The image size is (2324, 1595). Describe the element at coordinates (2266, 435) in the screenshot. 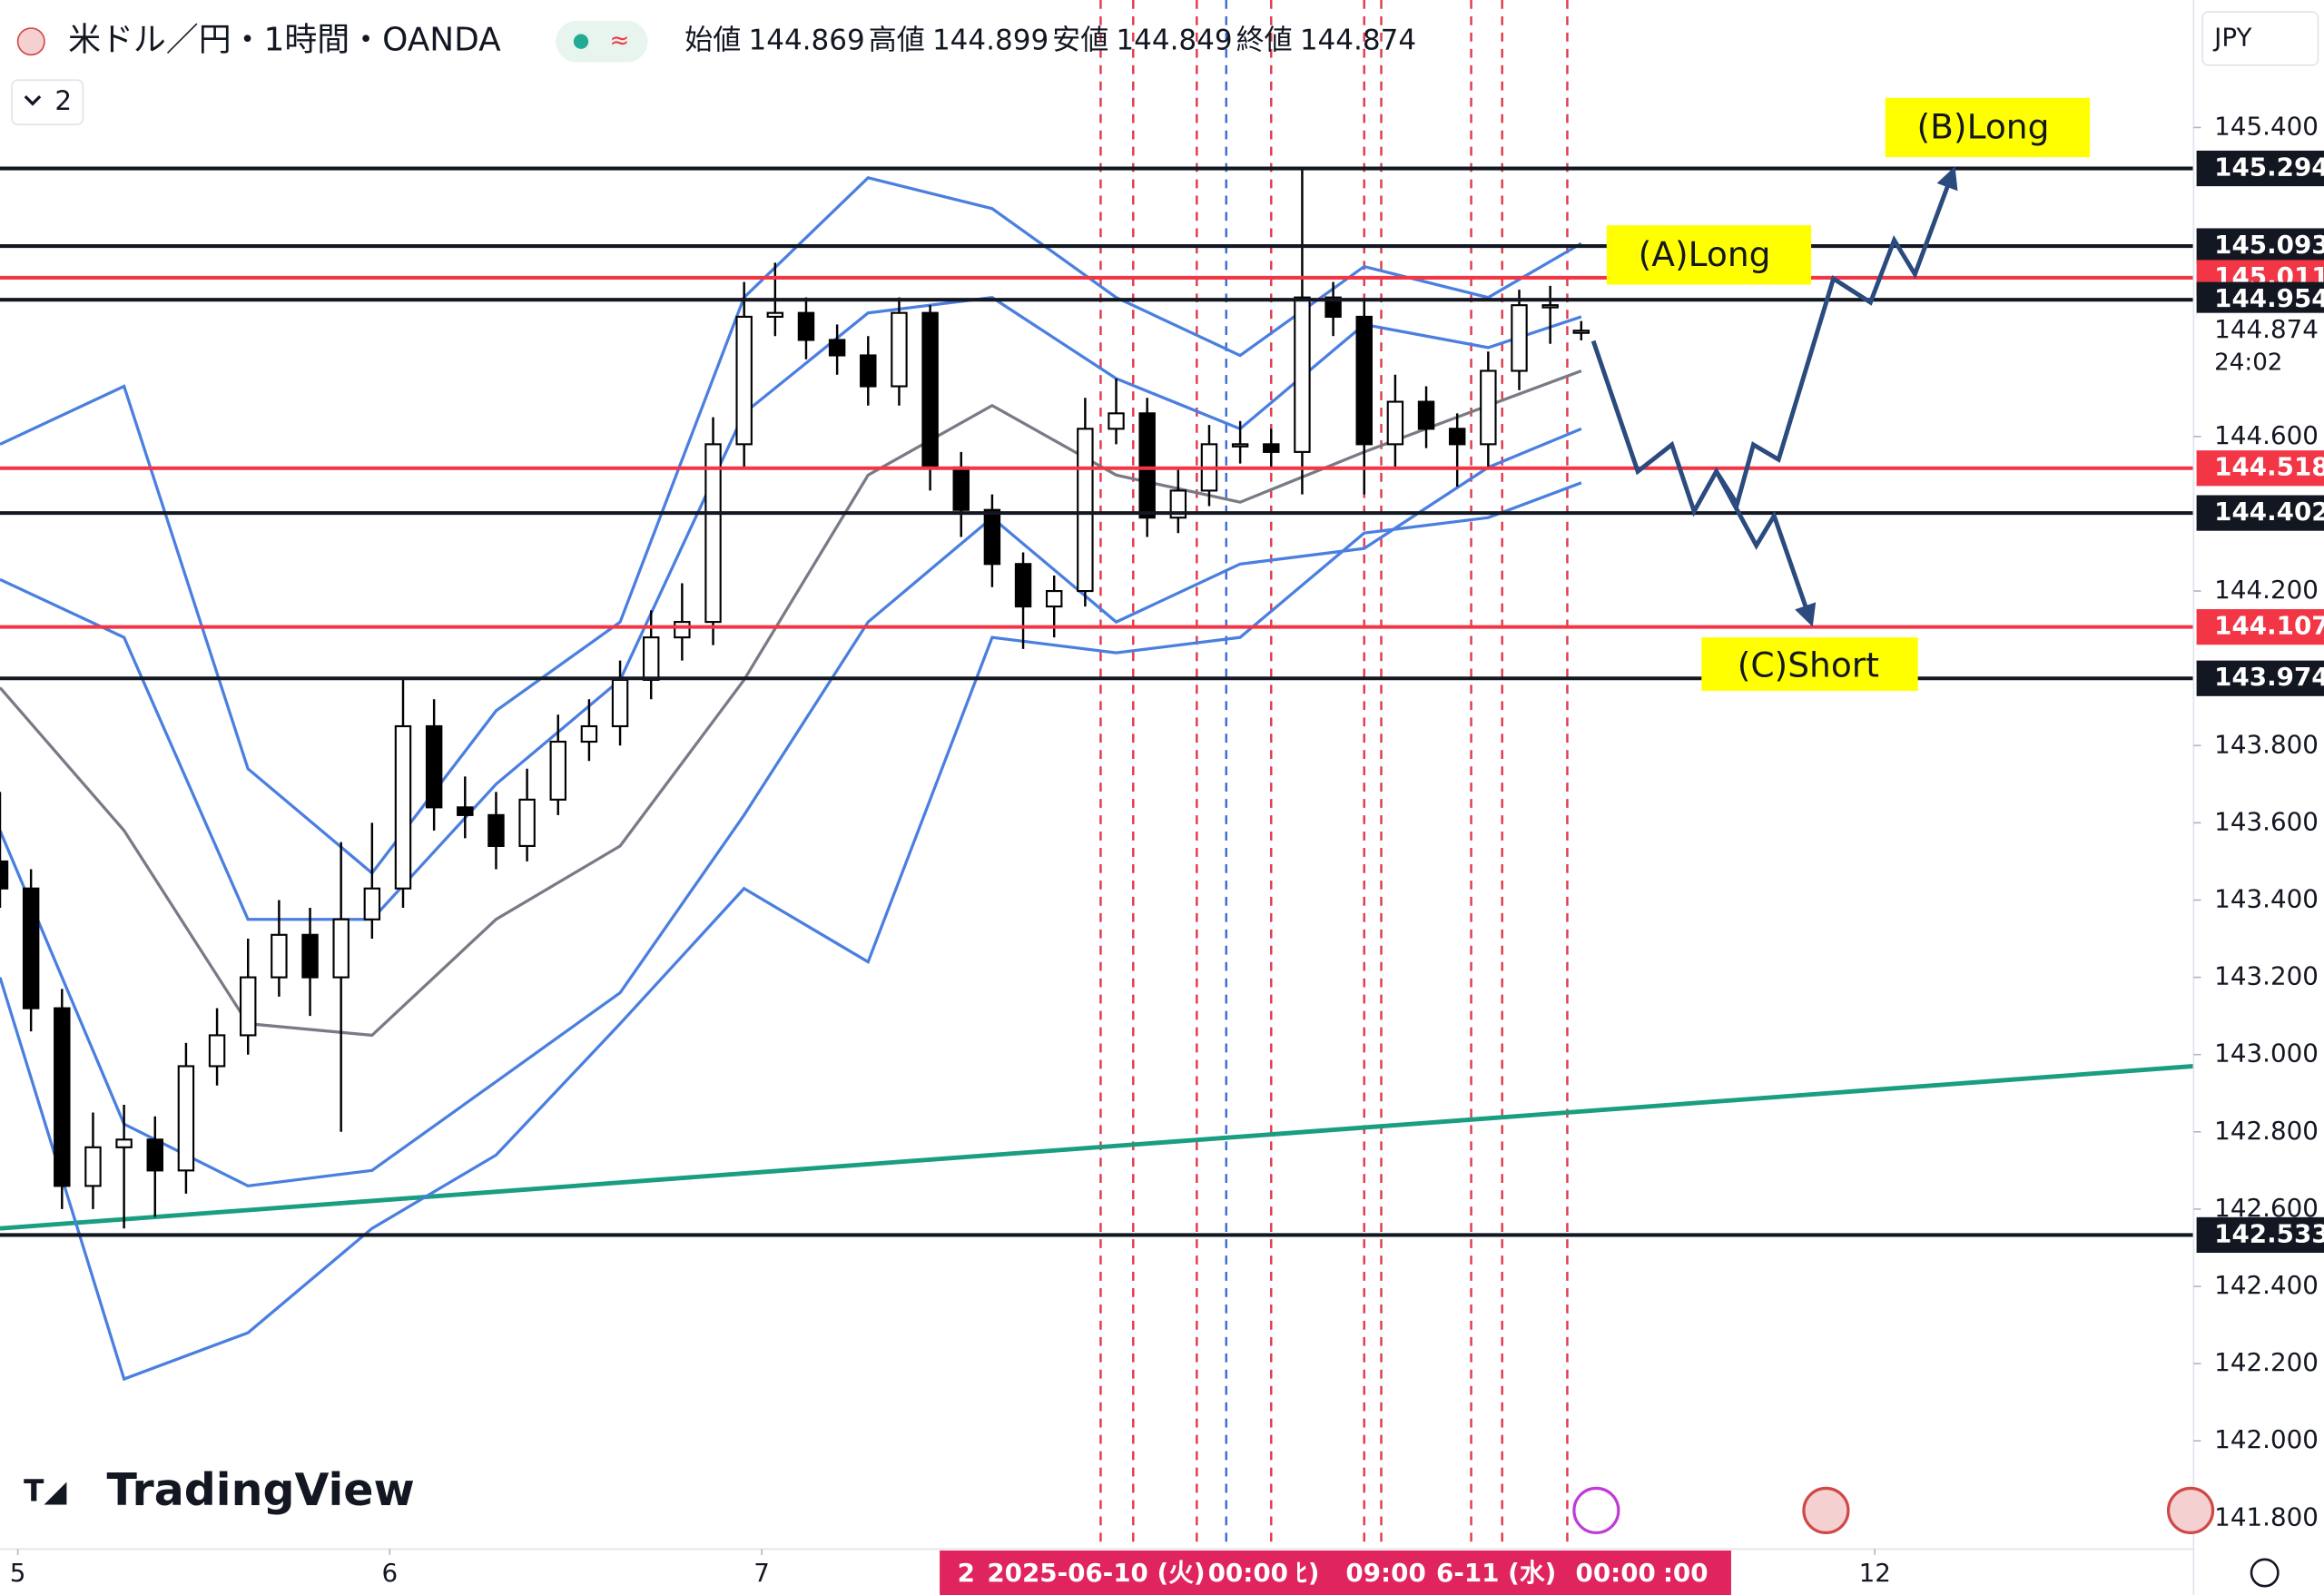

I see `y-tick-label: 144.600` at that location.